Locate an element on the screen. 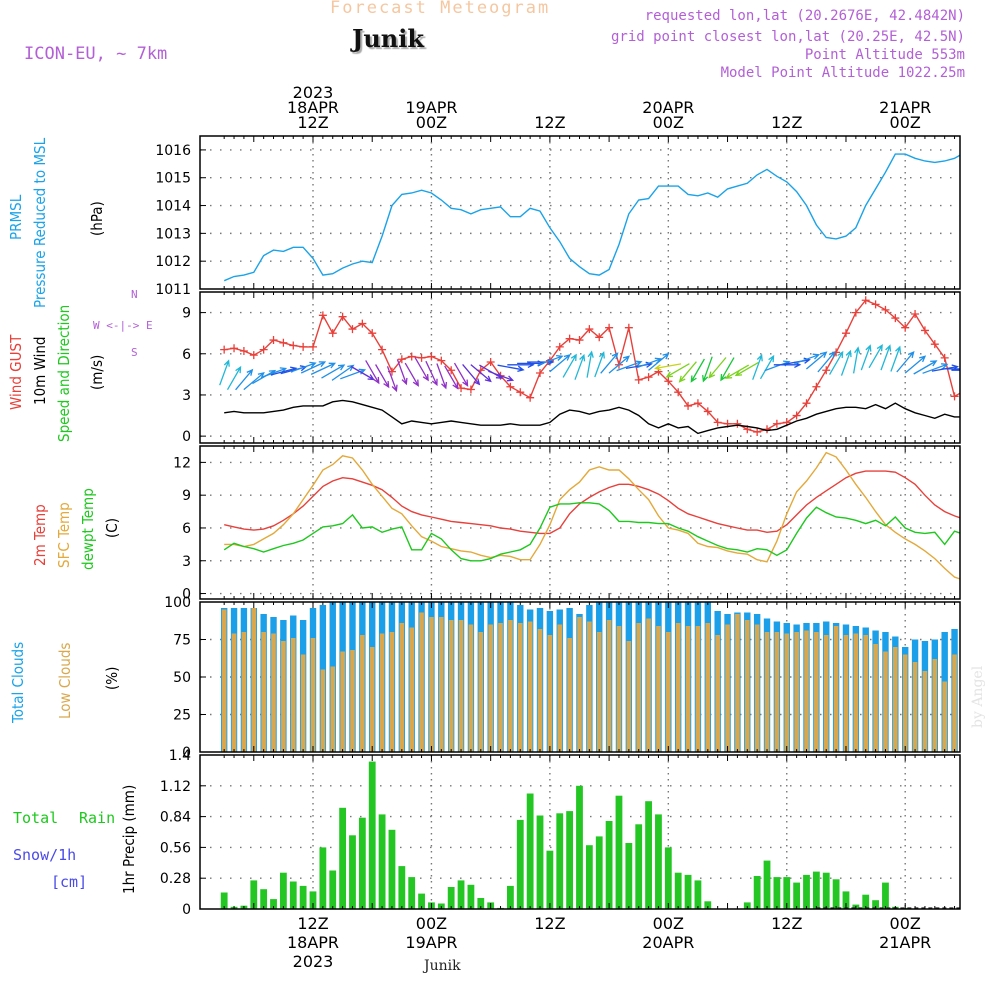  compass-west-east: W <-|-> E is located at coordinates (123, 325).